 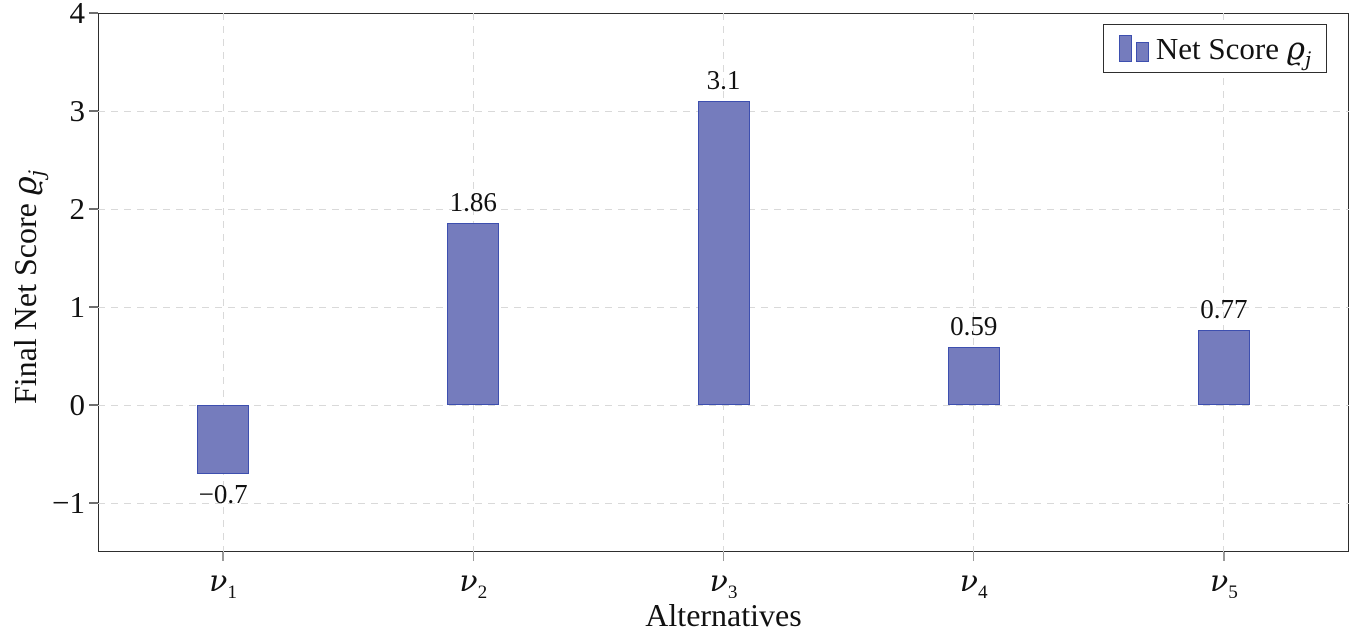 What do you see at coordinates (723, 615) in the screenshot?
I see `x-axis-title: Alternatives` at bounding box center [723, 615].